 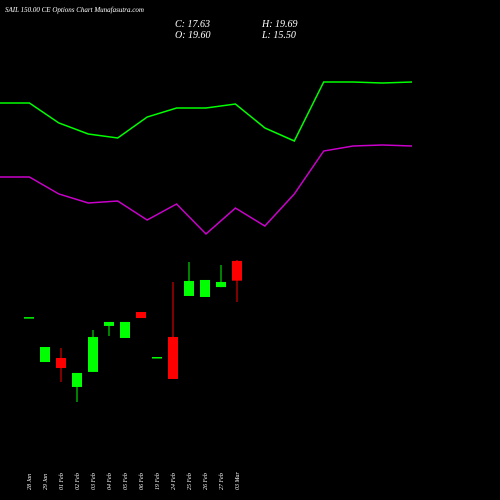 What do you see at coordinates (46, 482) in the screenshot?
I see `x-tick-label: 29 Jan` at bounding box center [46, 482].